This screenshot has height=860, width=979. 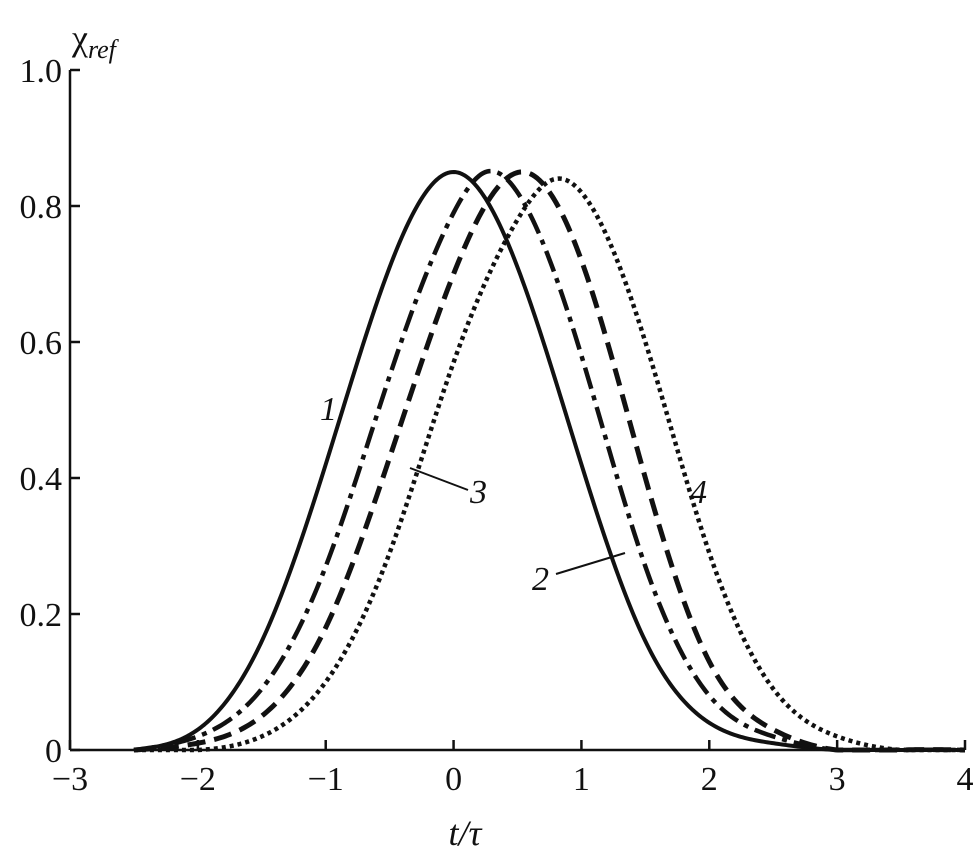 I want to click on y-axis-title-sub: ref, so click(x=104, y=49).